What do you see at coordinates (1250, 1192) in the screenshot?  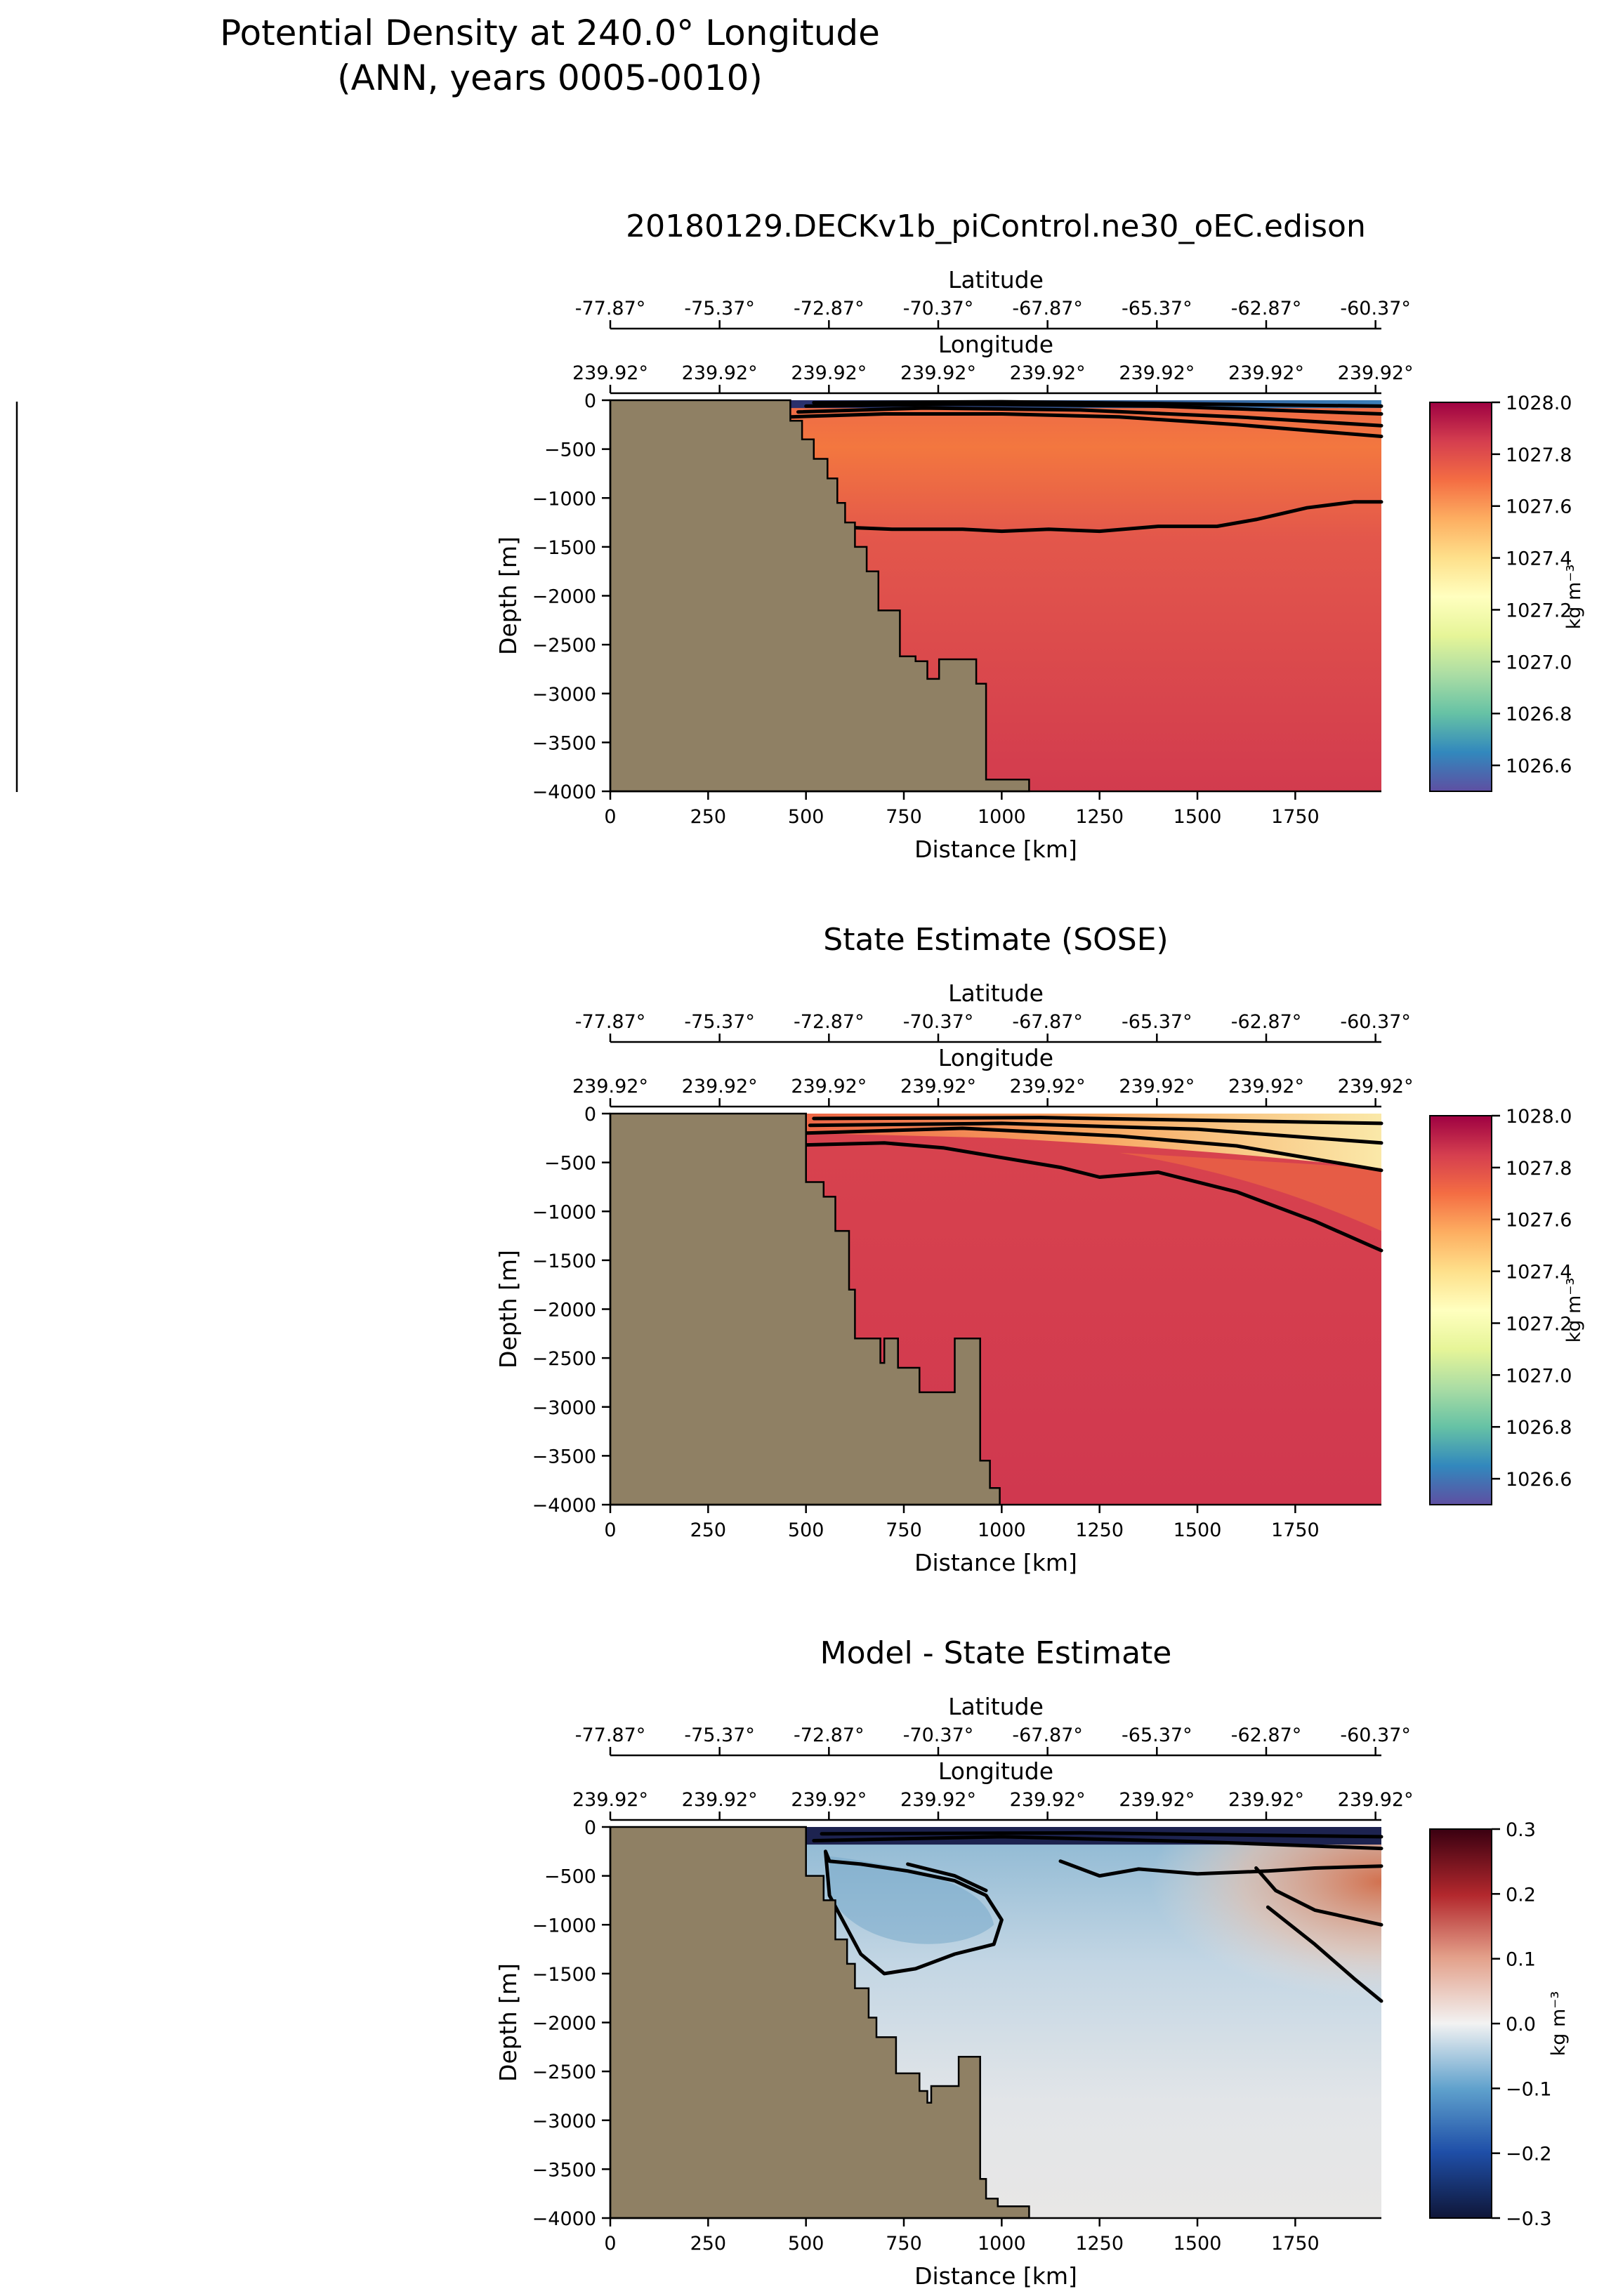 I see `mid-layer-shade` at bounding box center [1250, 1192].